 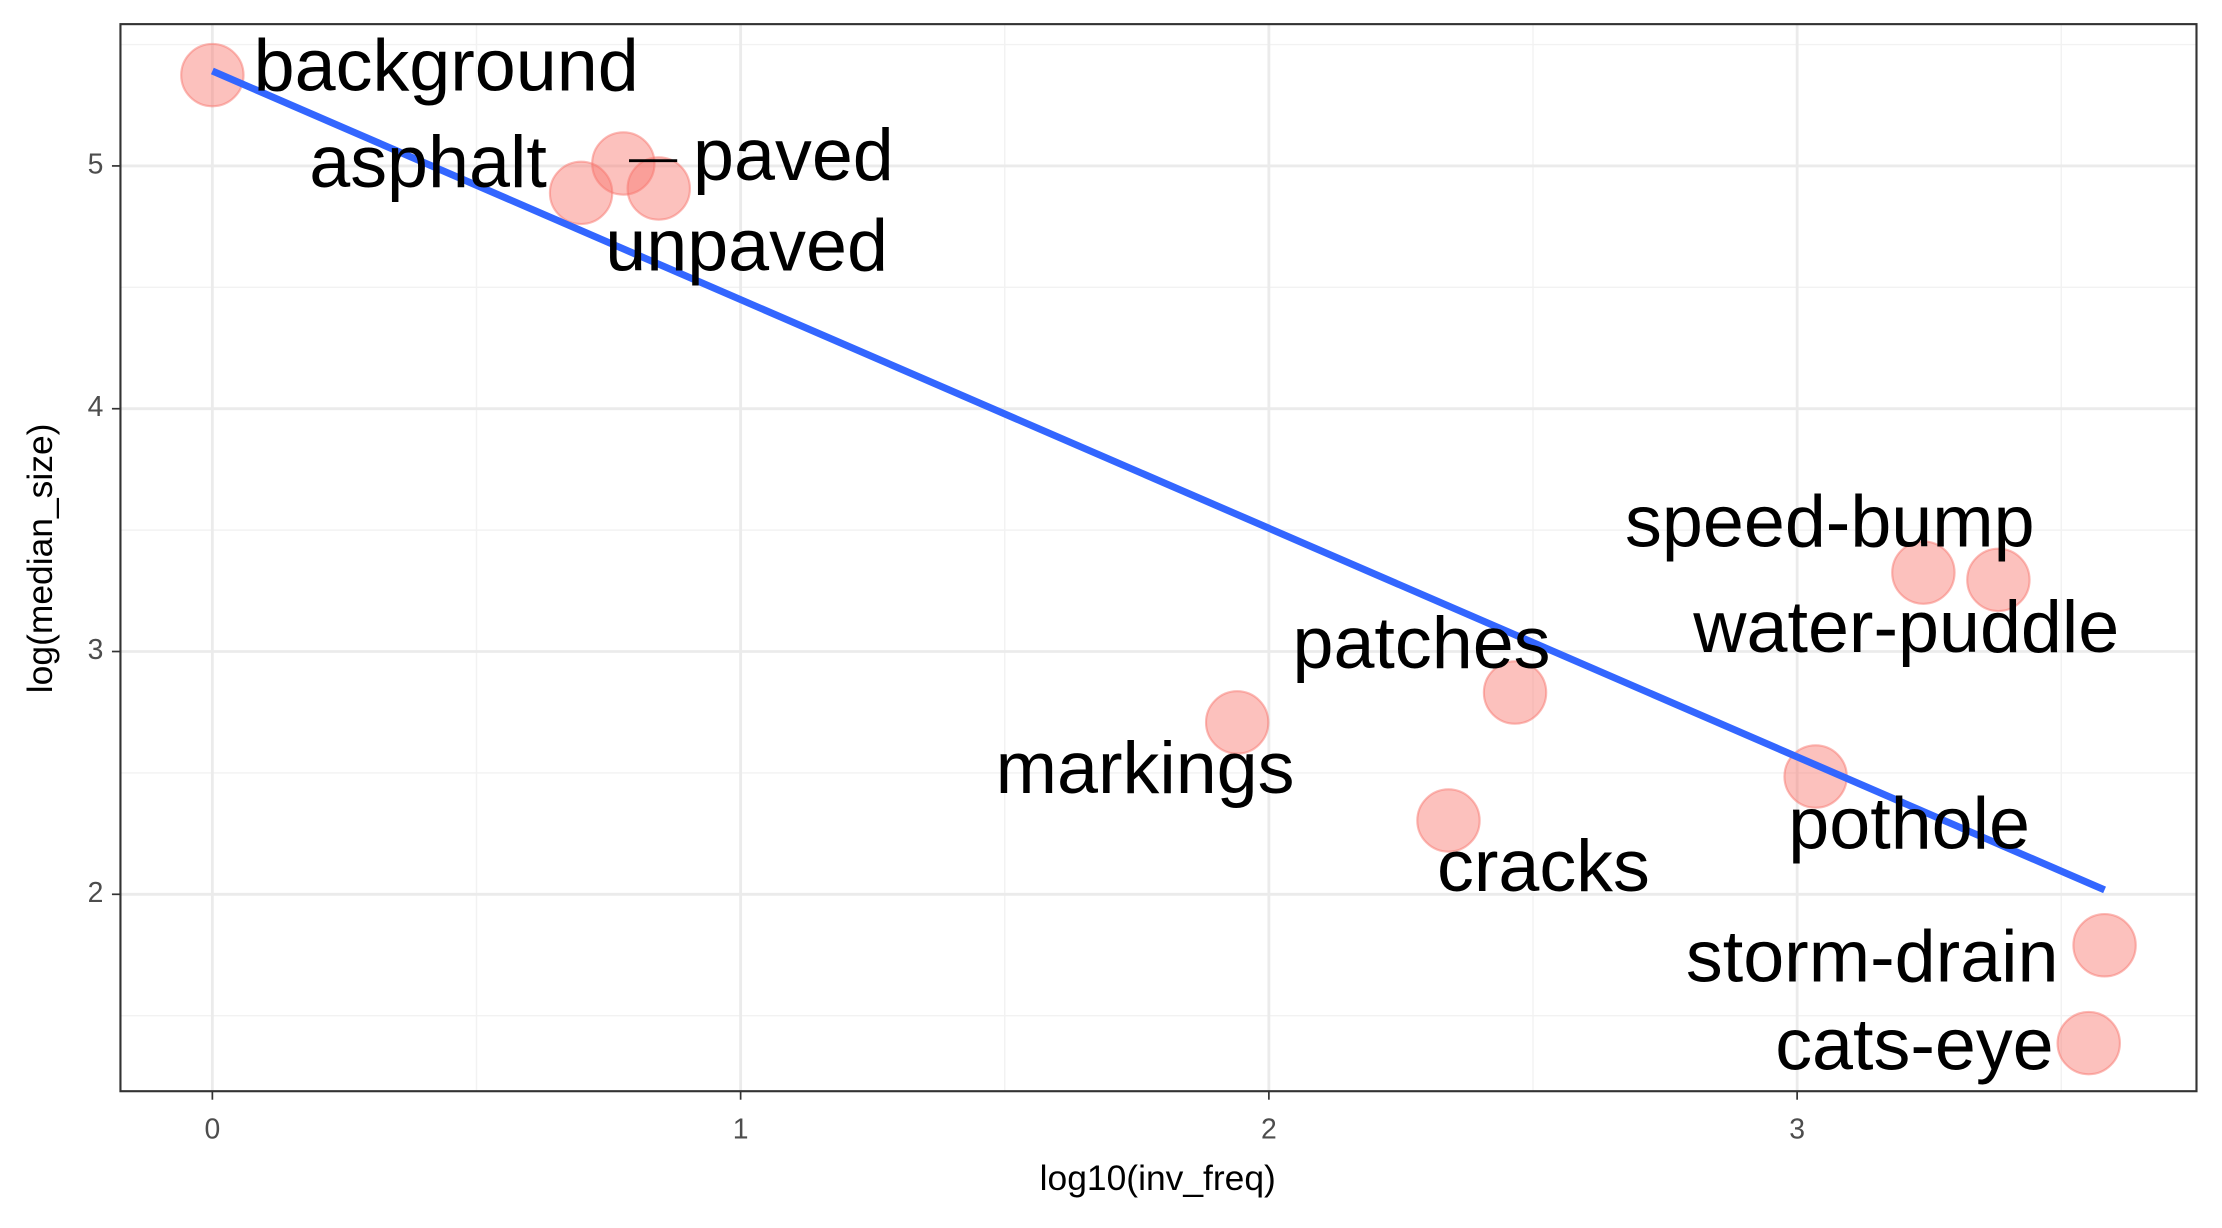 I want to click on x-axis-title: log10(inv_freq), so click(x=1158, y=1178).